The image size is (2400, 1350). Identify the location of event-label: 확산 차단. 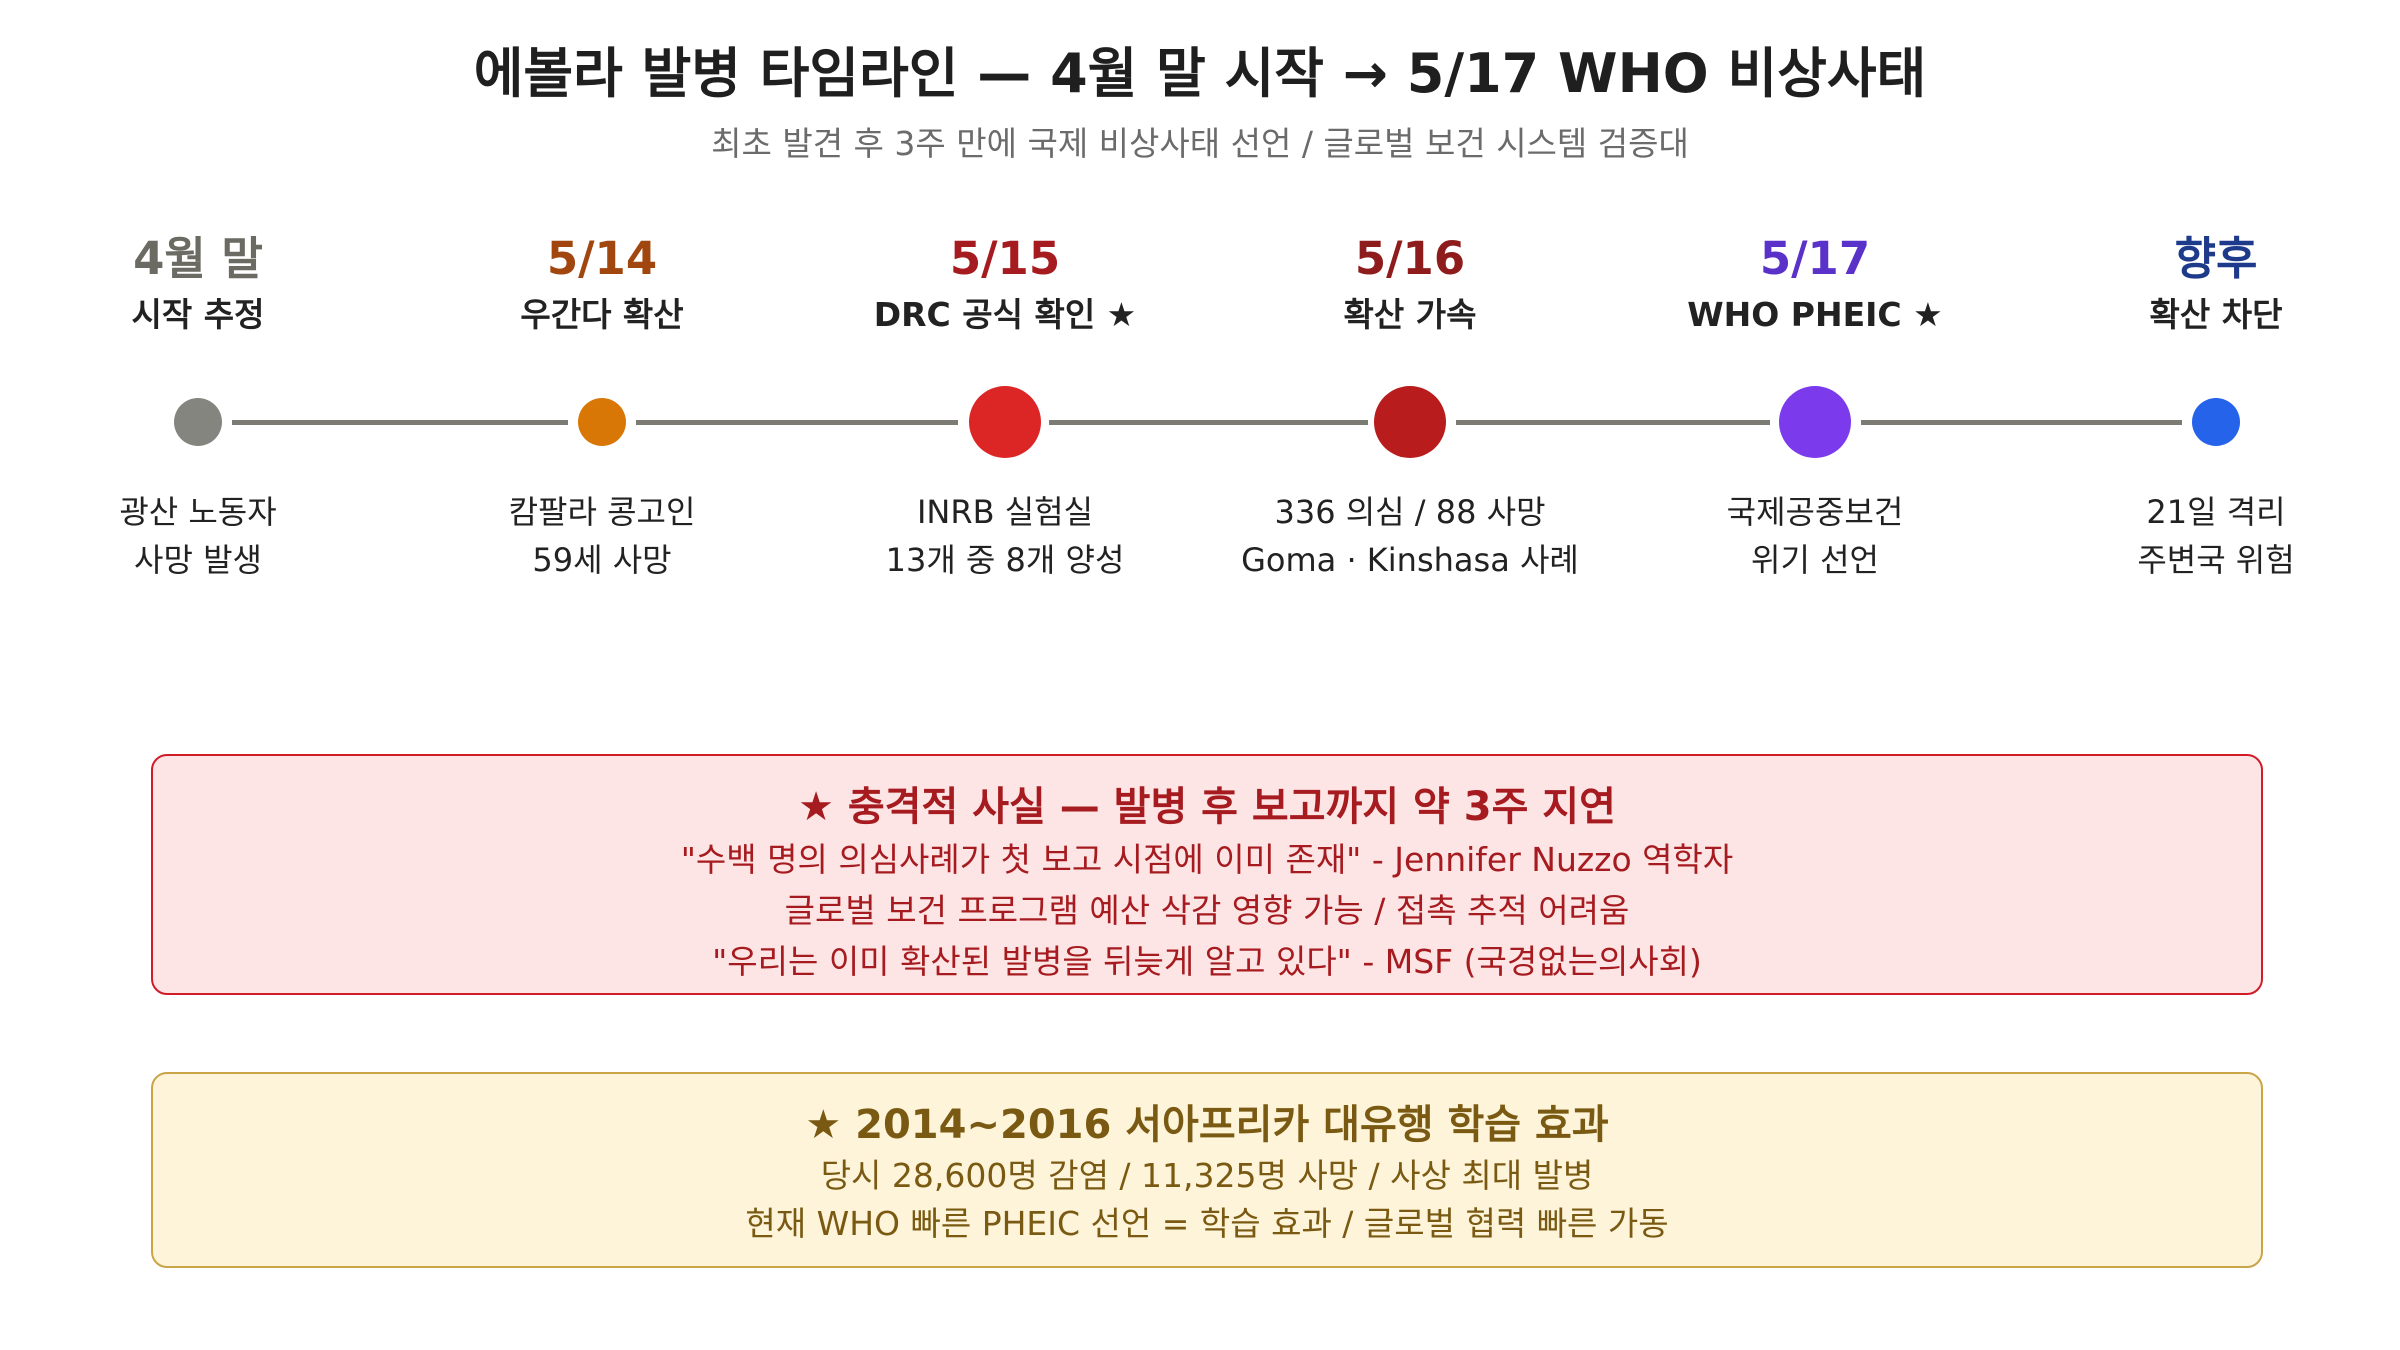
(2216, 314).